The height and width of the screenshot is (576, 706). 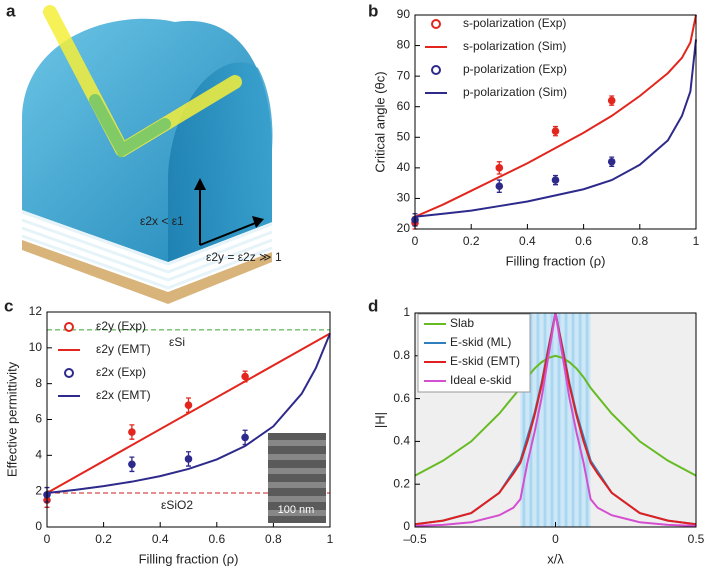 I want to click on y-tick-label: 1, so click(x=406, y=312).